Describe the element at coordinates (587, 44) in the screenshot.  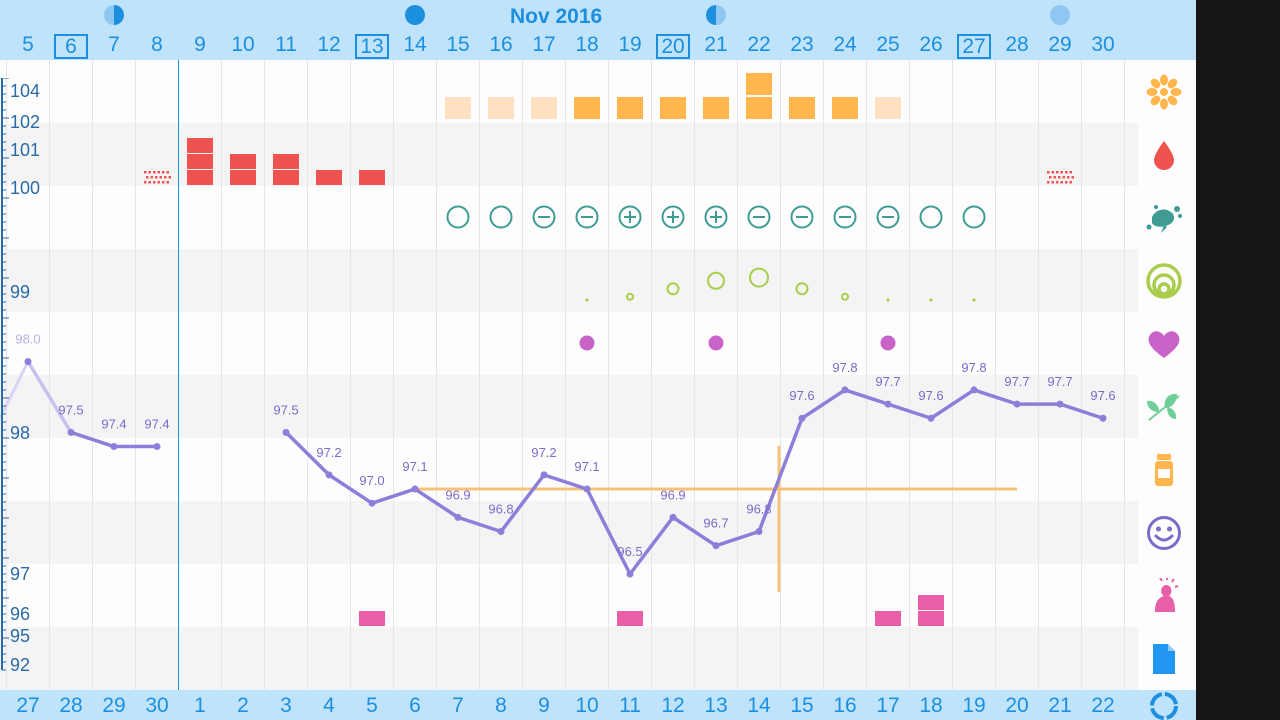
I see `header-day: 18` at that location.